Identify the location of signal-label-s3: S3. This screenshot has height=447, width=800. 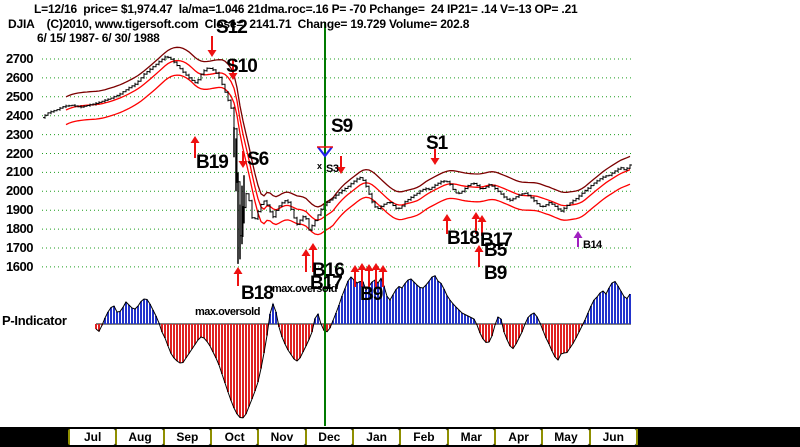
(332, 169).